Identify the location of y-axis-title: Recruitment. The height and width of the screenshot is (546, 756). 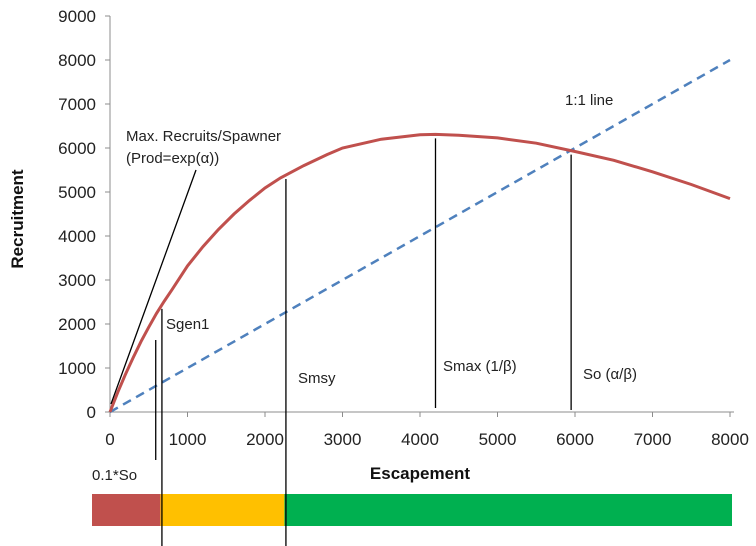
(17, 219).